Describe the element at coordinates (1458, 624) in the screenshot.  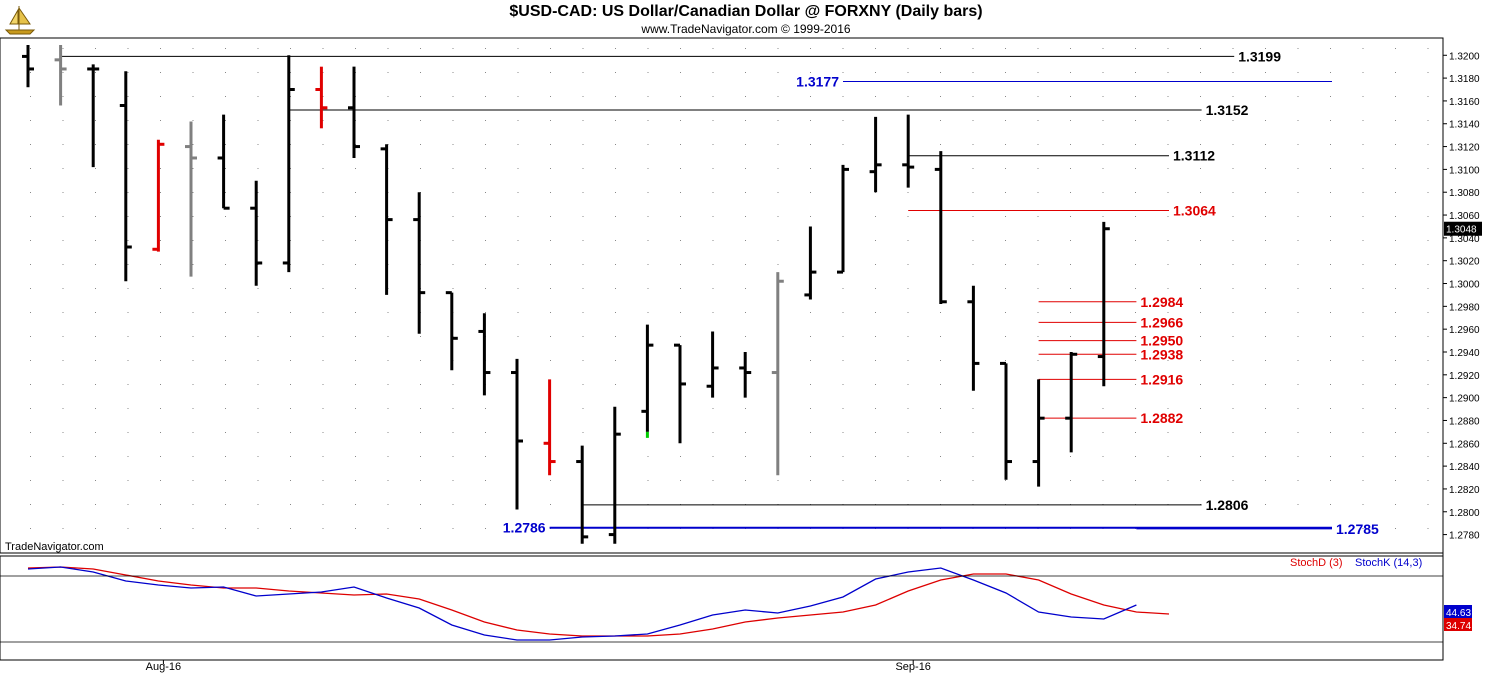
I see `stoch-last-bg` at that location.